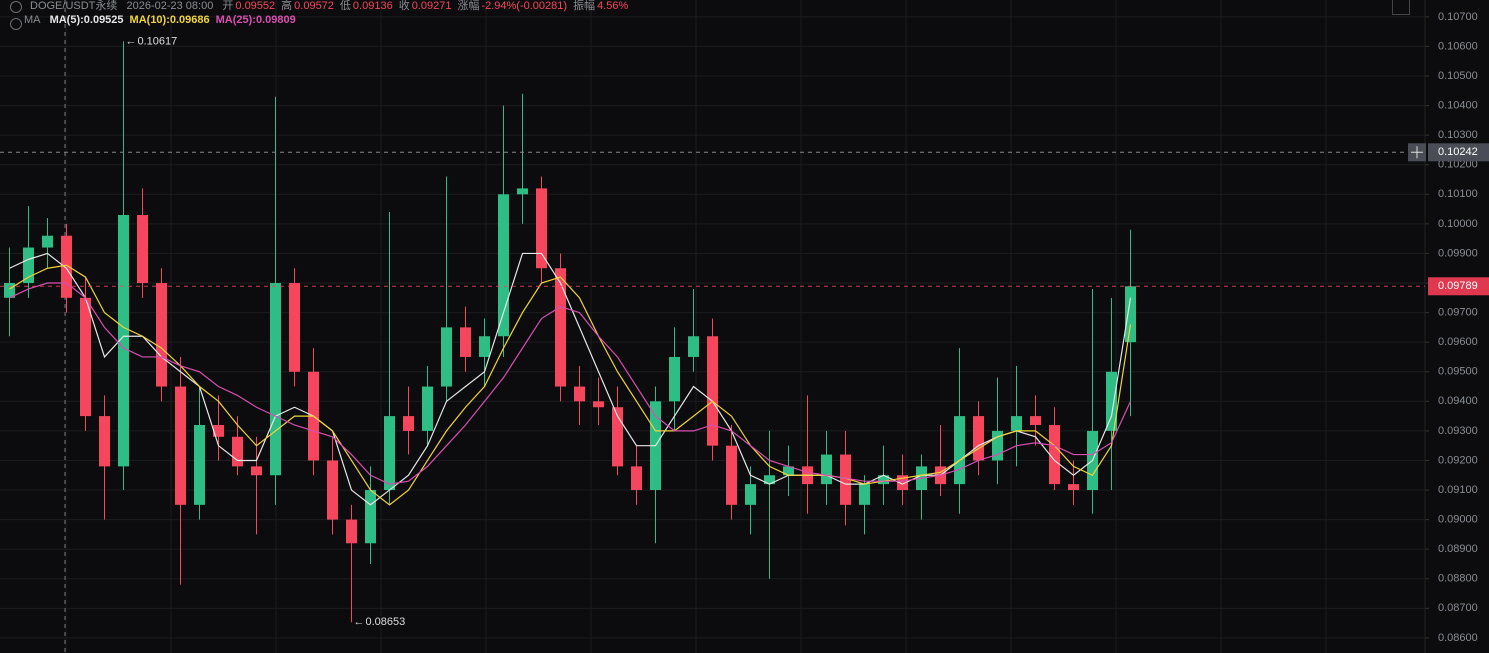 This screenshot has width=1489, height=653. Describe the element at coordinates (1458, 638) in the screenshot. I see `y-tick-label: 0.08600` at that location.